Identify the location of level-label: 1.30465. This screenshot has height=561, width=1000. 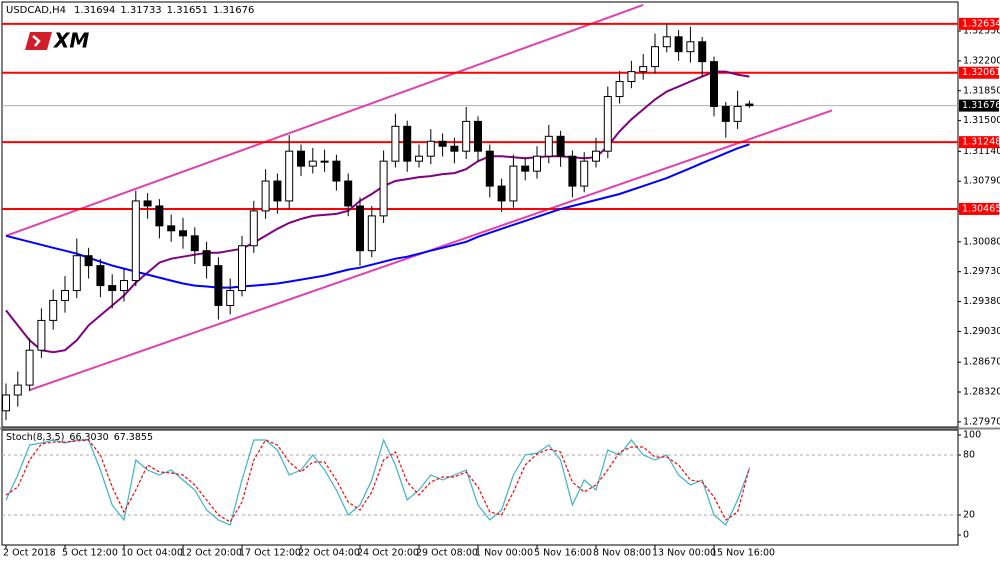
(981, 208).